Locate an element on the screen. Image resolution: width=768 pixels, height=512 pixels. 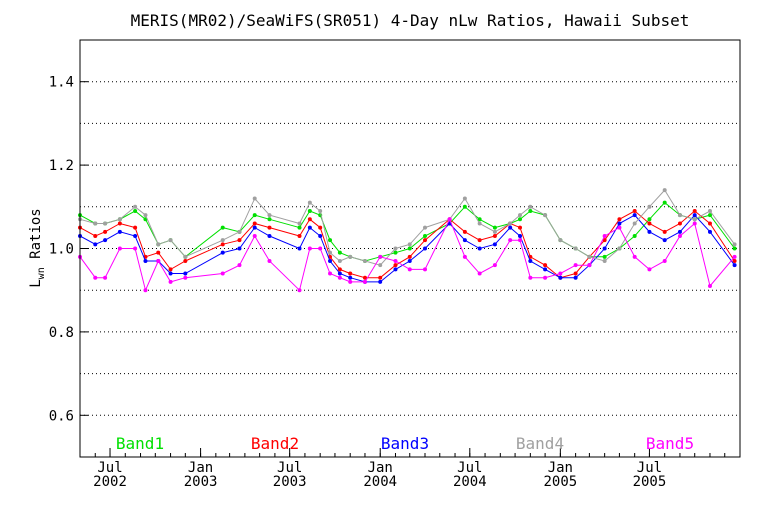
x-tick-month: Jul is located at coordinates (469, 468).